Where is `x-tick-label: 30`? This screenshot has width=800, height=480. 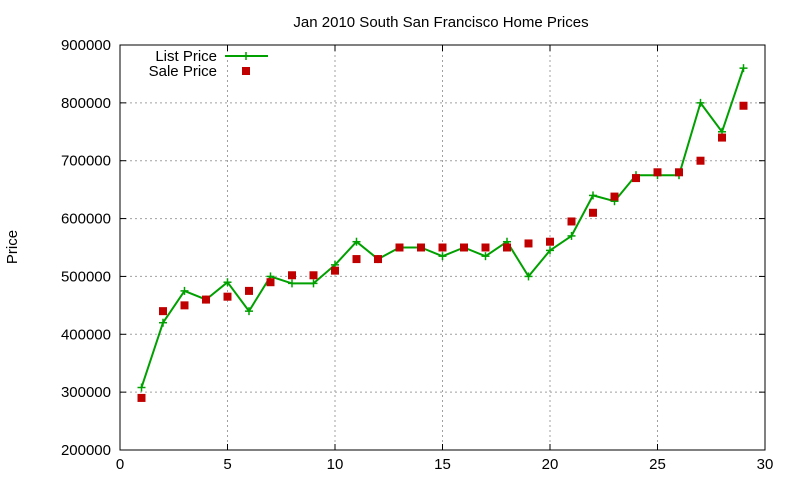 x-tick-label: 30 is located at coordinates (765, 464).